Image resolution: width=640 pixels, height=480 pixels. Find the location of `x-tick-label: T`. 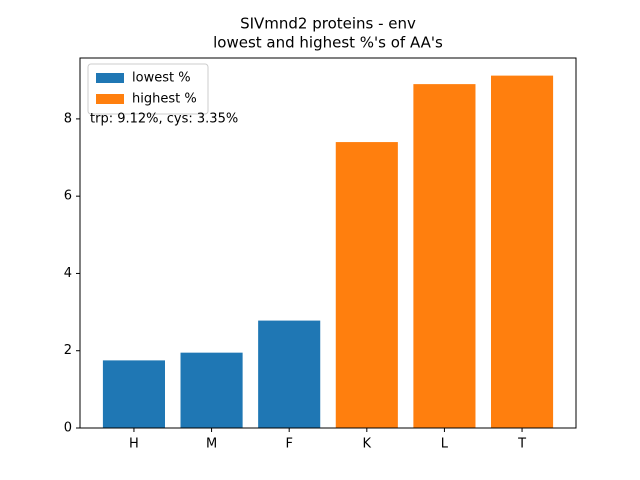

x-tick-label: T is located at coordinates (521, 444).